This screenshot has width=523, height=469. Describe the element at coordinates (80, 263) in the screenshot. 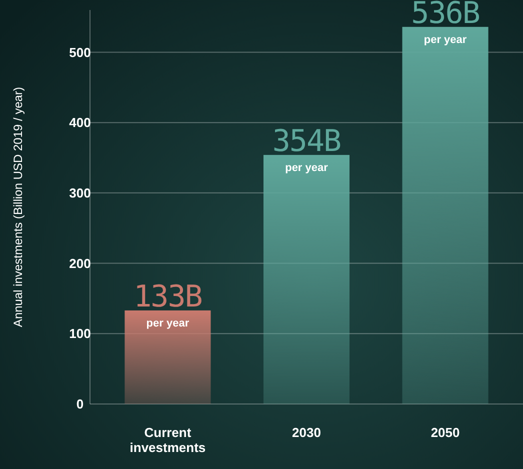

I see `y-tick-label: 200` at that location.